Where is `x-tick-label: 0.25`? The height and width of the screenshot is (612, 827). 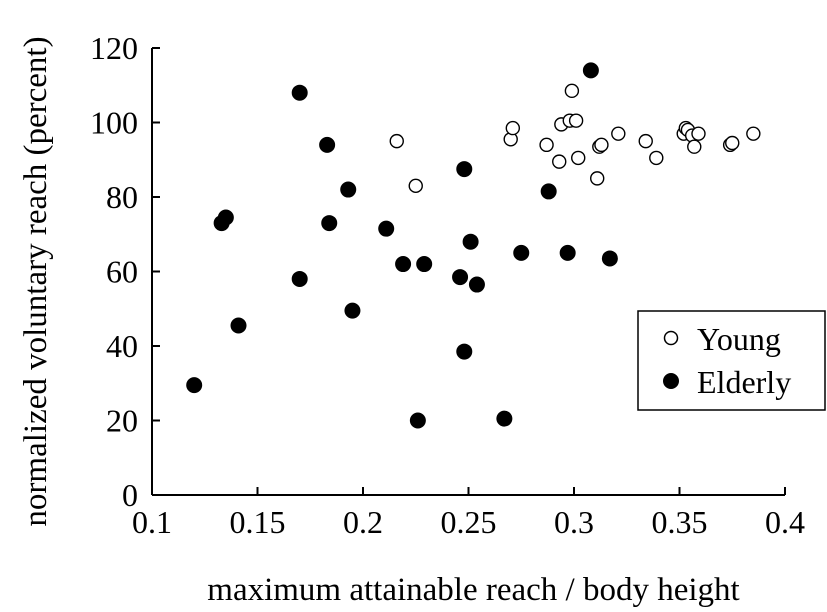
x-tick-label: 0.25 is located at coordinates (469, 522).